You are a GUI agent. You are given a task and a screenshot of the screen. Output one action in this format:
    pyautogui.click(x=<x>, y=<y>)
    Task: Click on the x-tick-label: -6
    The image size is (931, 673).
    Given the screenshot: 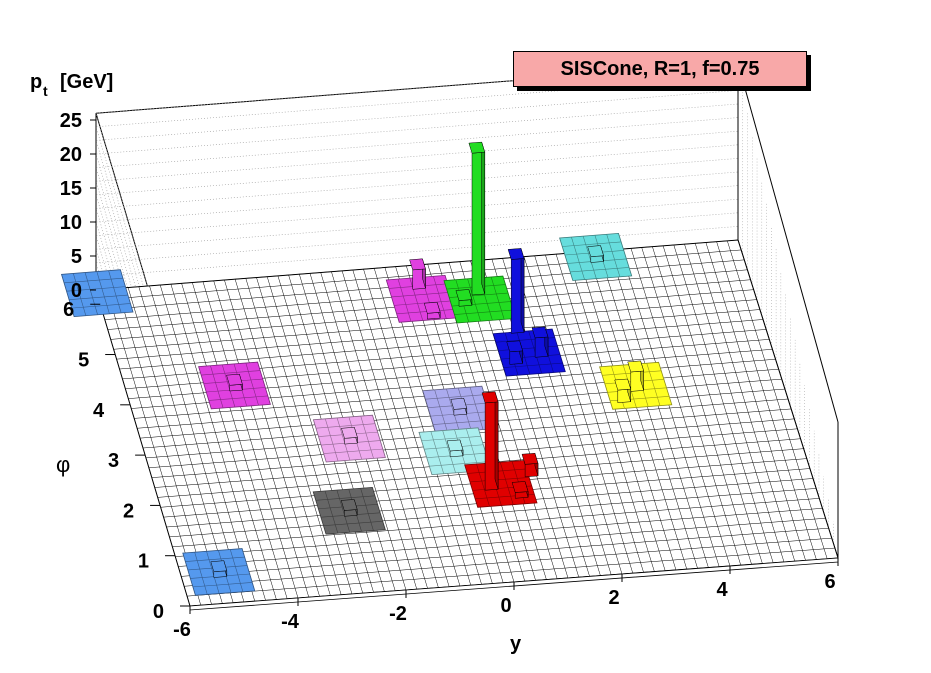 What is the action you would take?
    pyautogui.click(x=182, y=630)
    